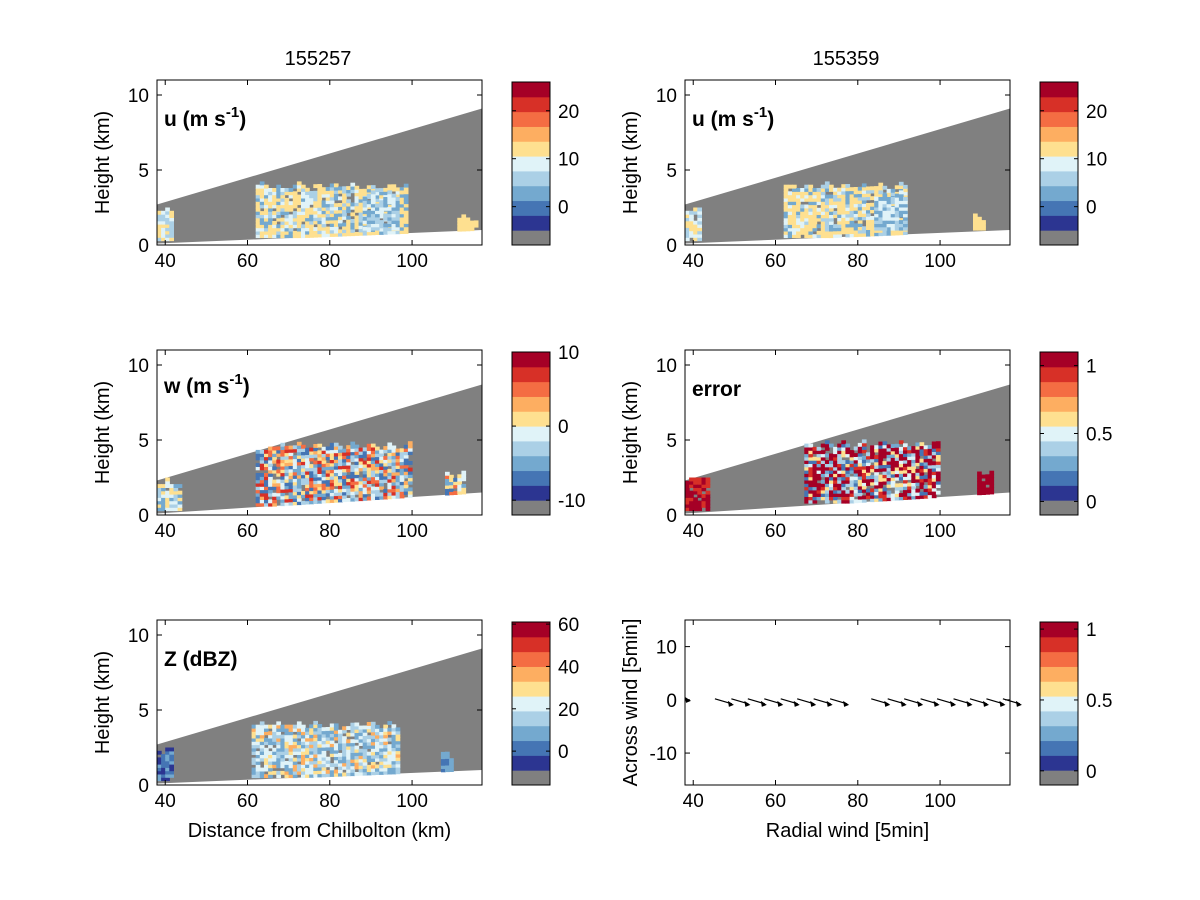 The image size is (1200, 900). I want to click on wind-arrowhead, so click(846, 703).